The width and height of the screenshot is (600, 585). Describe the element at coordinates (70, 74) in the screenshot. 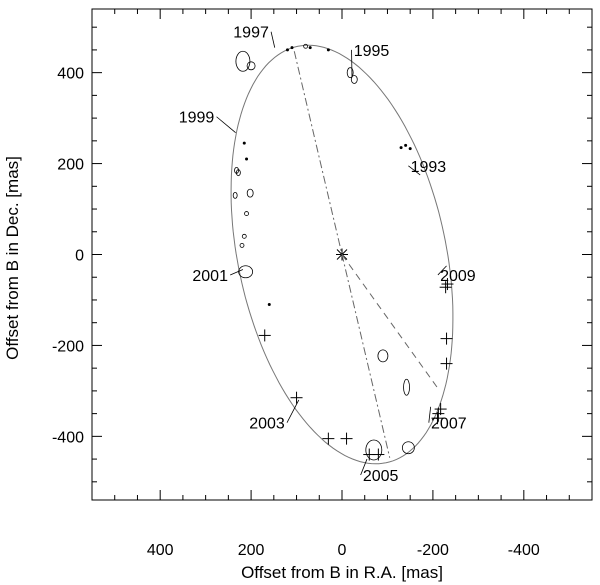

I see `y-tick-label: 400` at that location.